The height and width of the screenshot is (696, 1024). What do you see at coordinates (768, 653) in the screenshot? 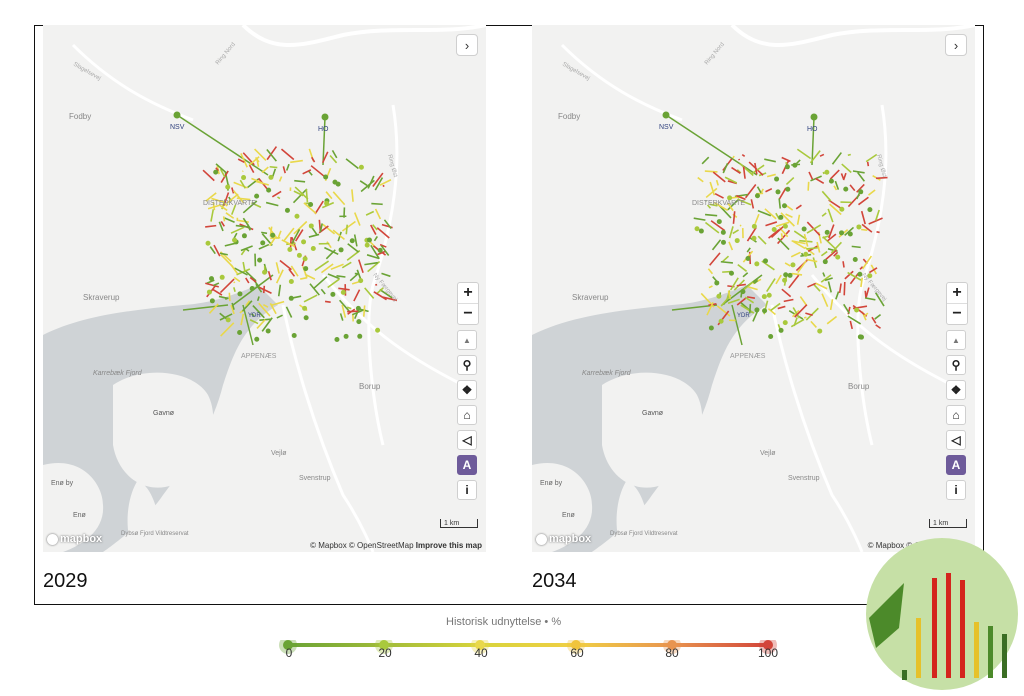
I see `legend-tick-label: 100` at bounding box center [768, 653].